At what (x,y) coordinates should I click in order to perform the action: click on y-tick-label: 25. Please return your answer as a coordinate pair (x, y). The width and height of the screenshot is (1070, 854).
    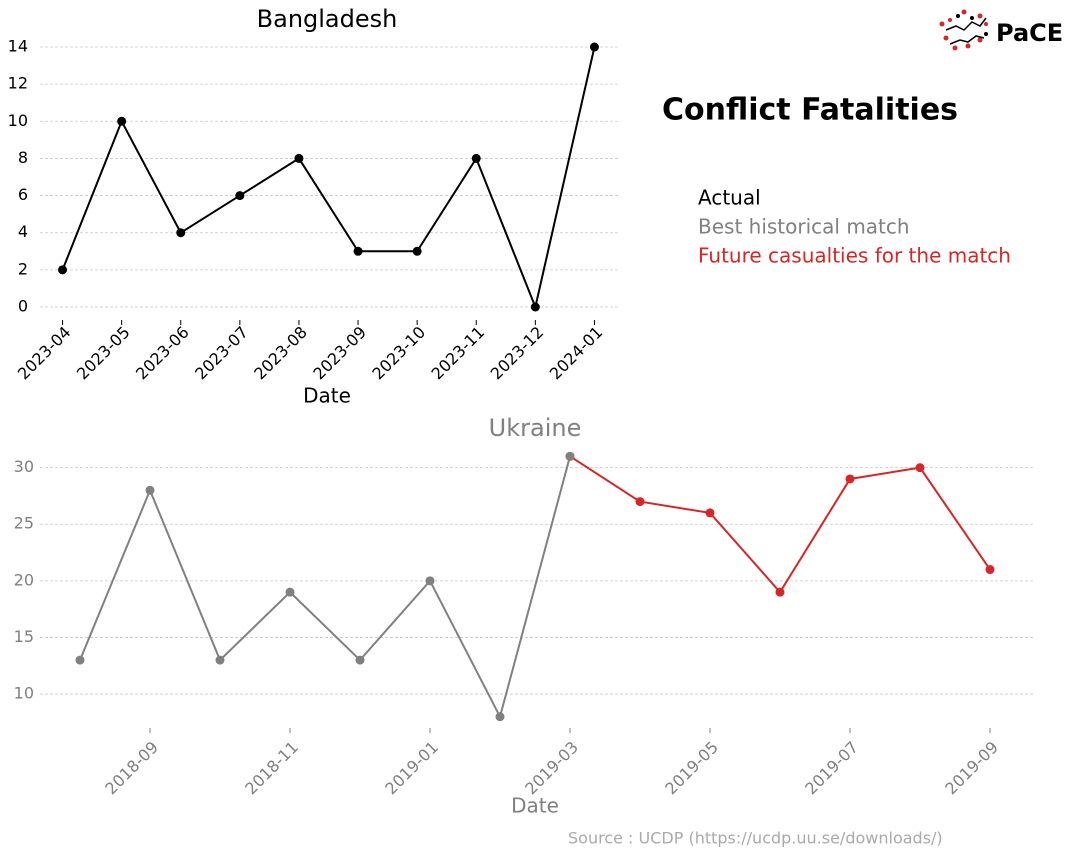
    Looking at the image, I should click on (24, 523).